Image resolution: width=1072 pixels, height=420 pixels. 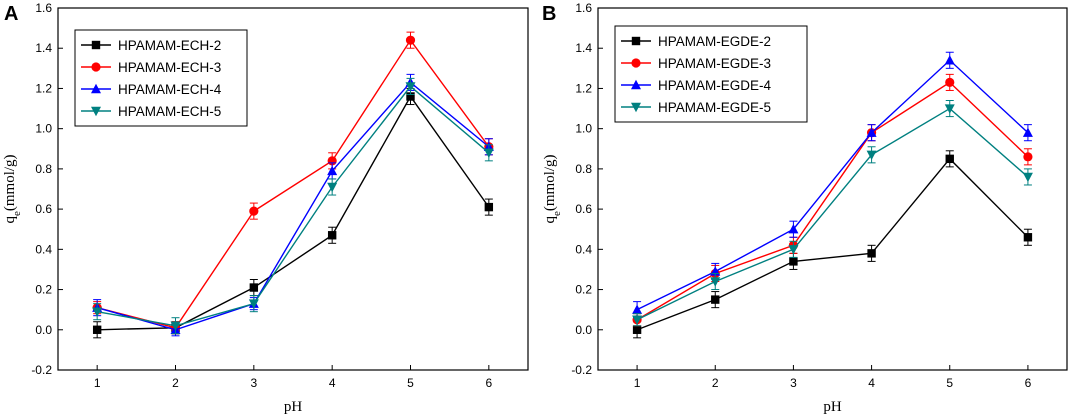 What do you see at coordinates (169, 67) in the screenshot?
I see `legend-label: HPAMAM-ECH-3` at bounding box center [169, 67].